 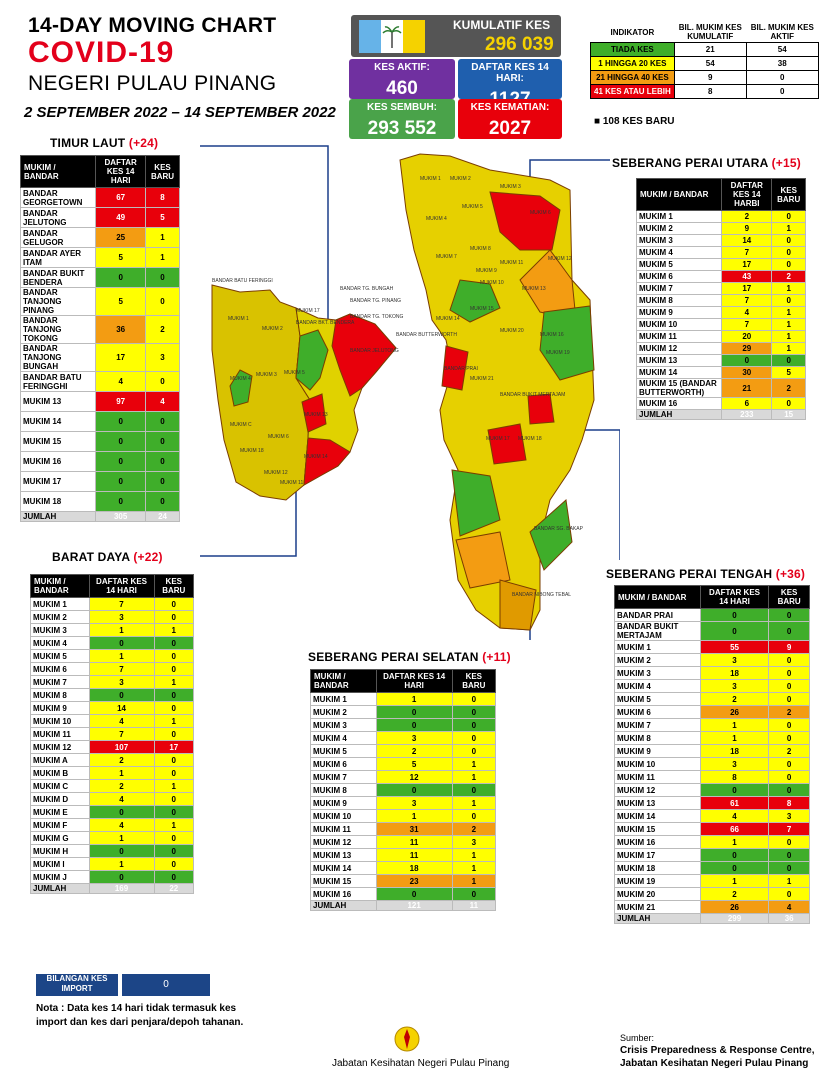 I want to click on daftar-value: 6, so click(x=747, y=403).